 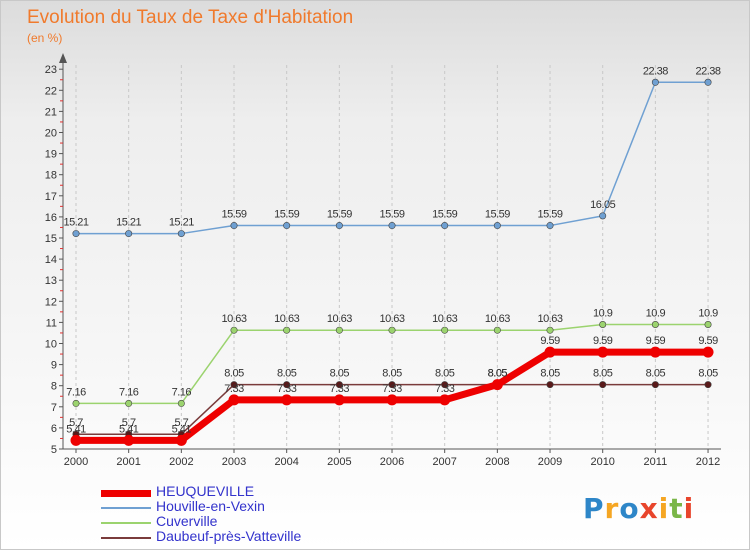 I want to click on data-label: 15.21, so click(x=181, y=223).